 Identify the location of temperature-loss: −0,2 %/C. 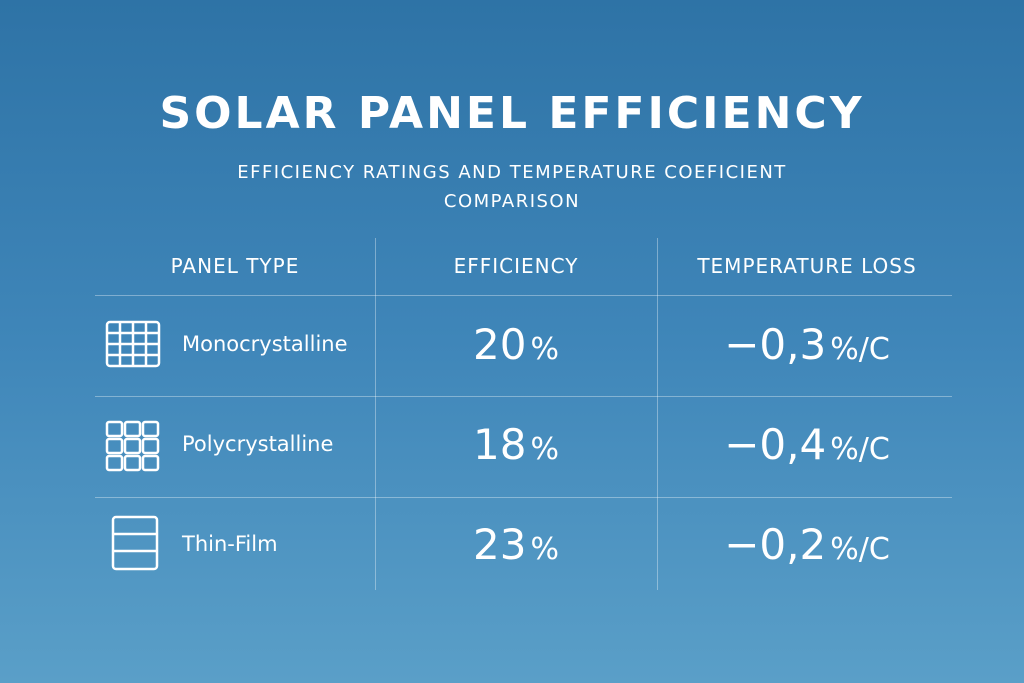
(807, 544).